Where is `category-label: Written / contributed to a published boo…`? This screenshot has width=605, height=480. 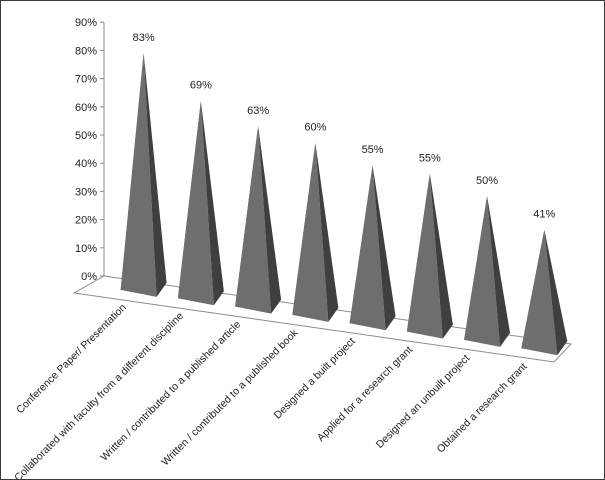 category-label: Written / contributed to a published boo… is located at coordinates (230, 397).